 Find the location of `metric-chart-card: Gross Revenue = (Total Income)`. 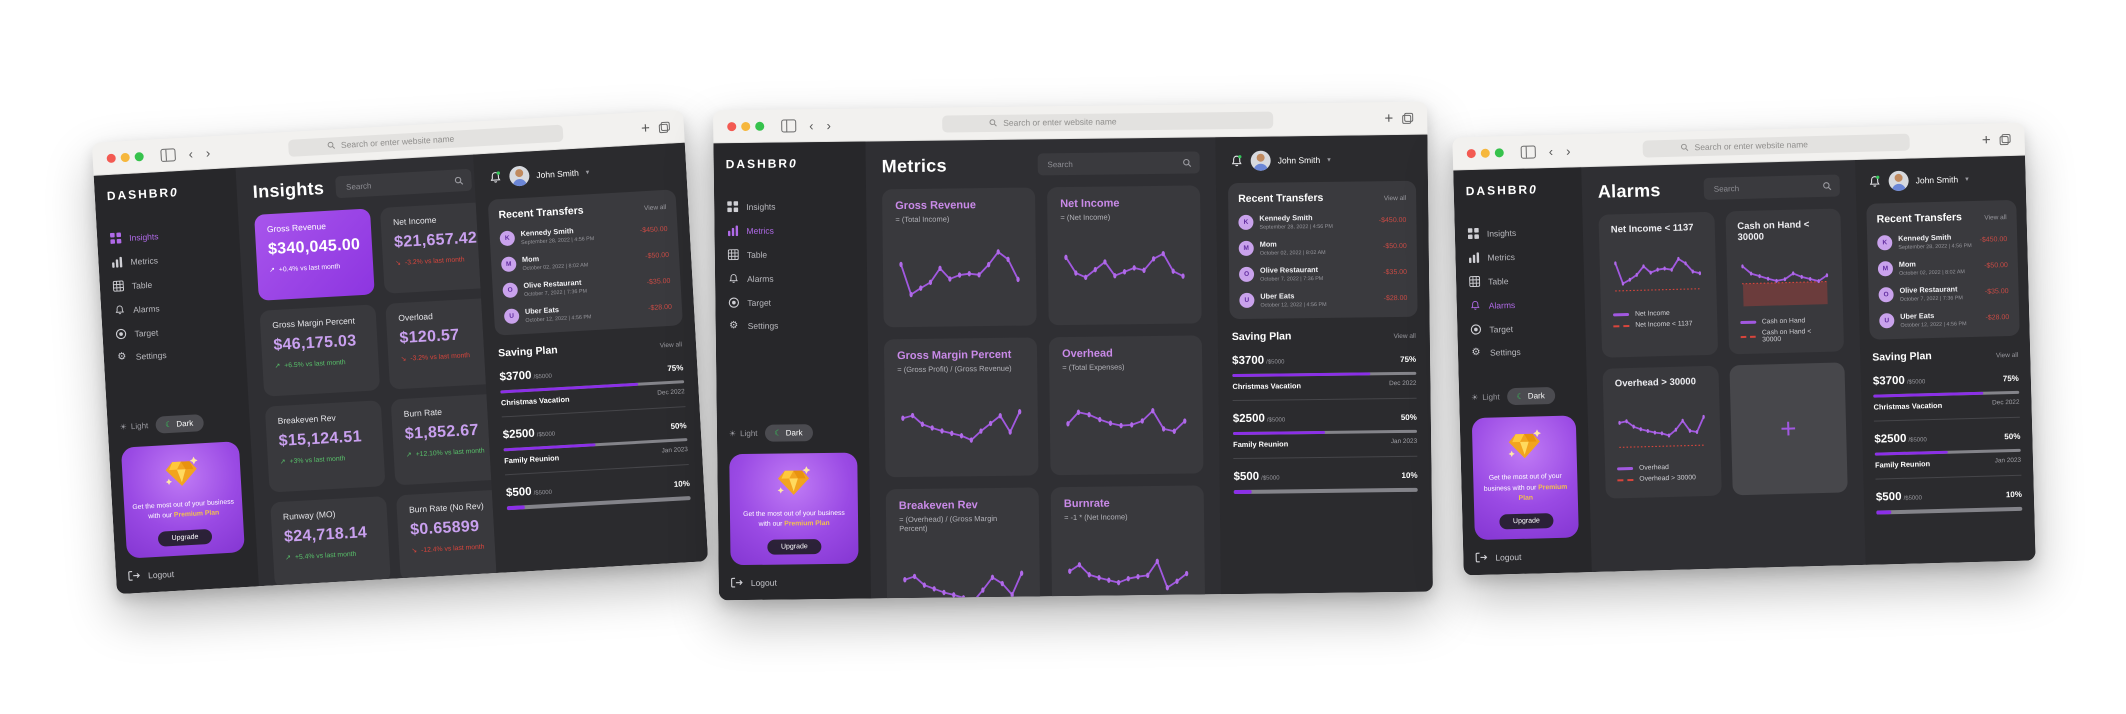

metric-chart-card: Gross Revenue = (Total Income) is located at coordinates (959, 257).